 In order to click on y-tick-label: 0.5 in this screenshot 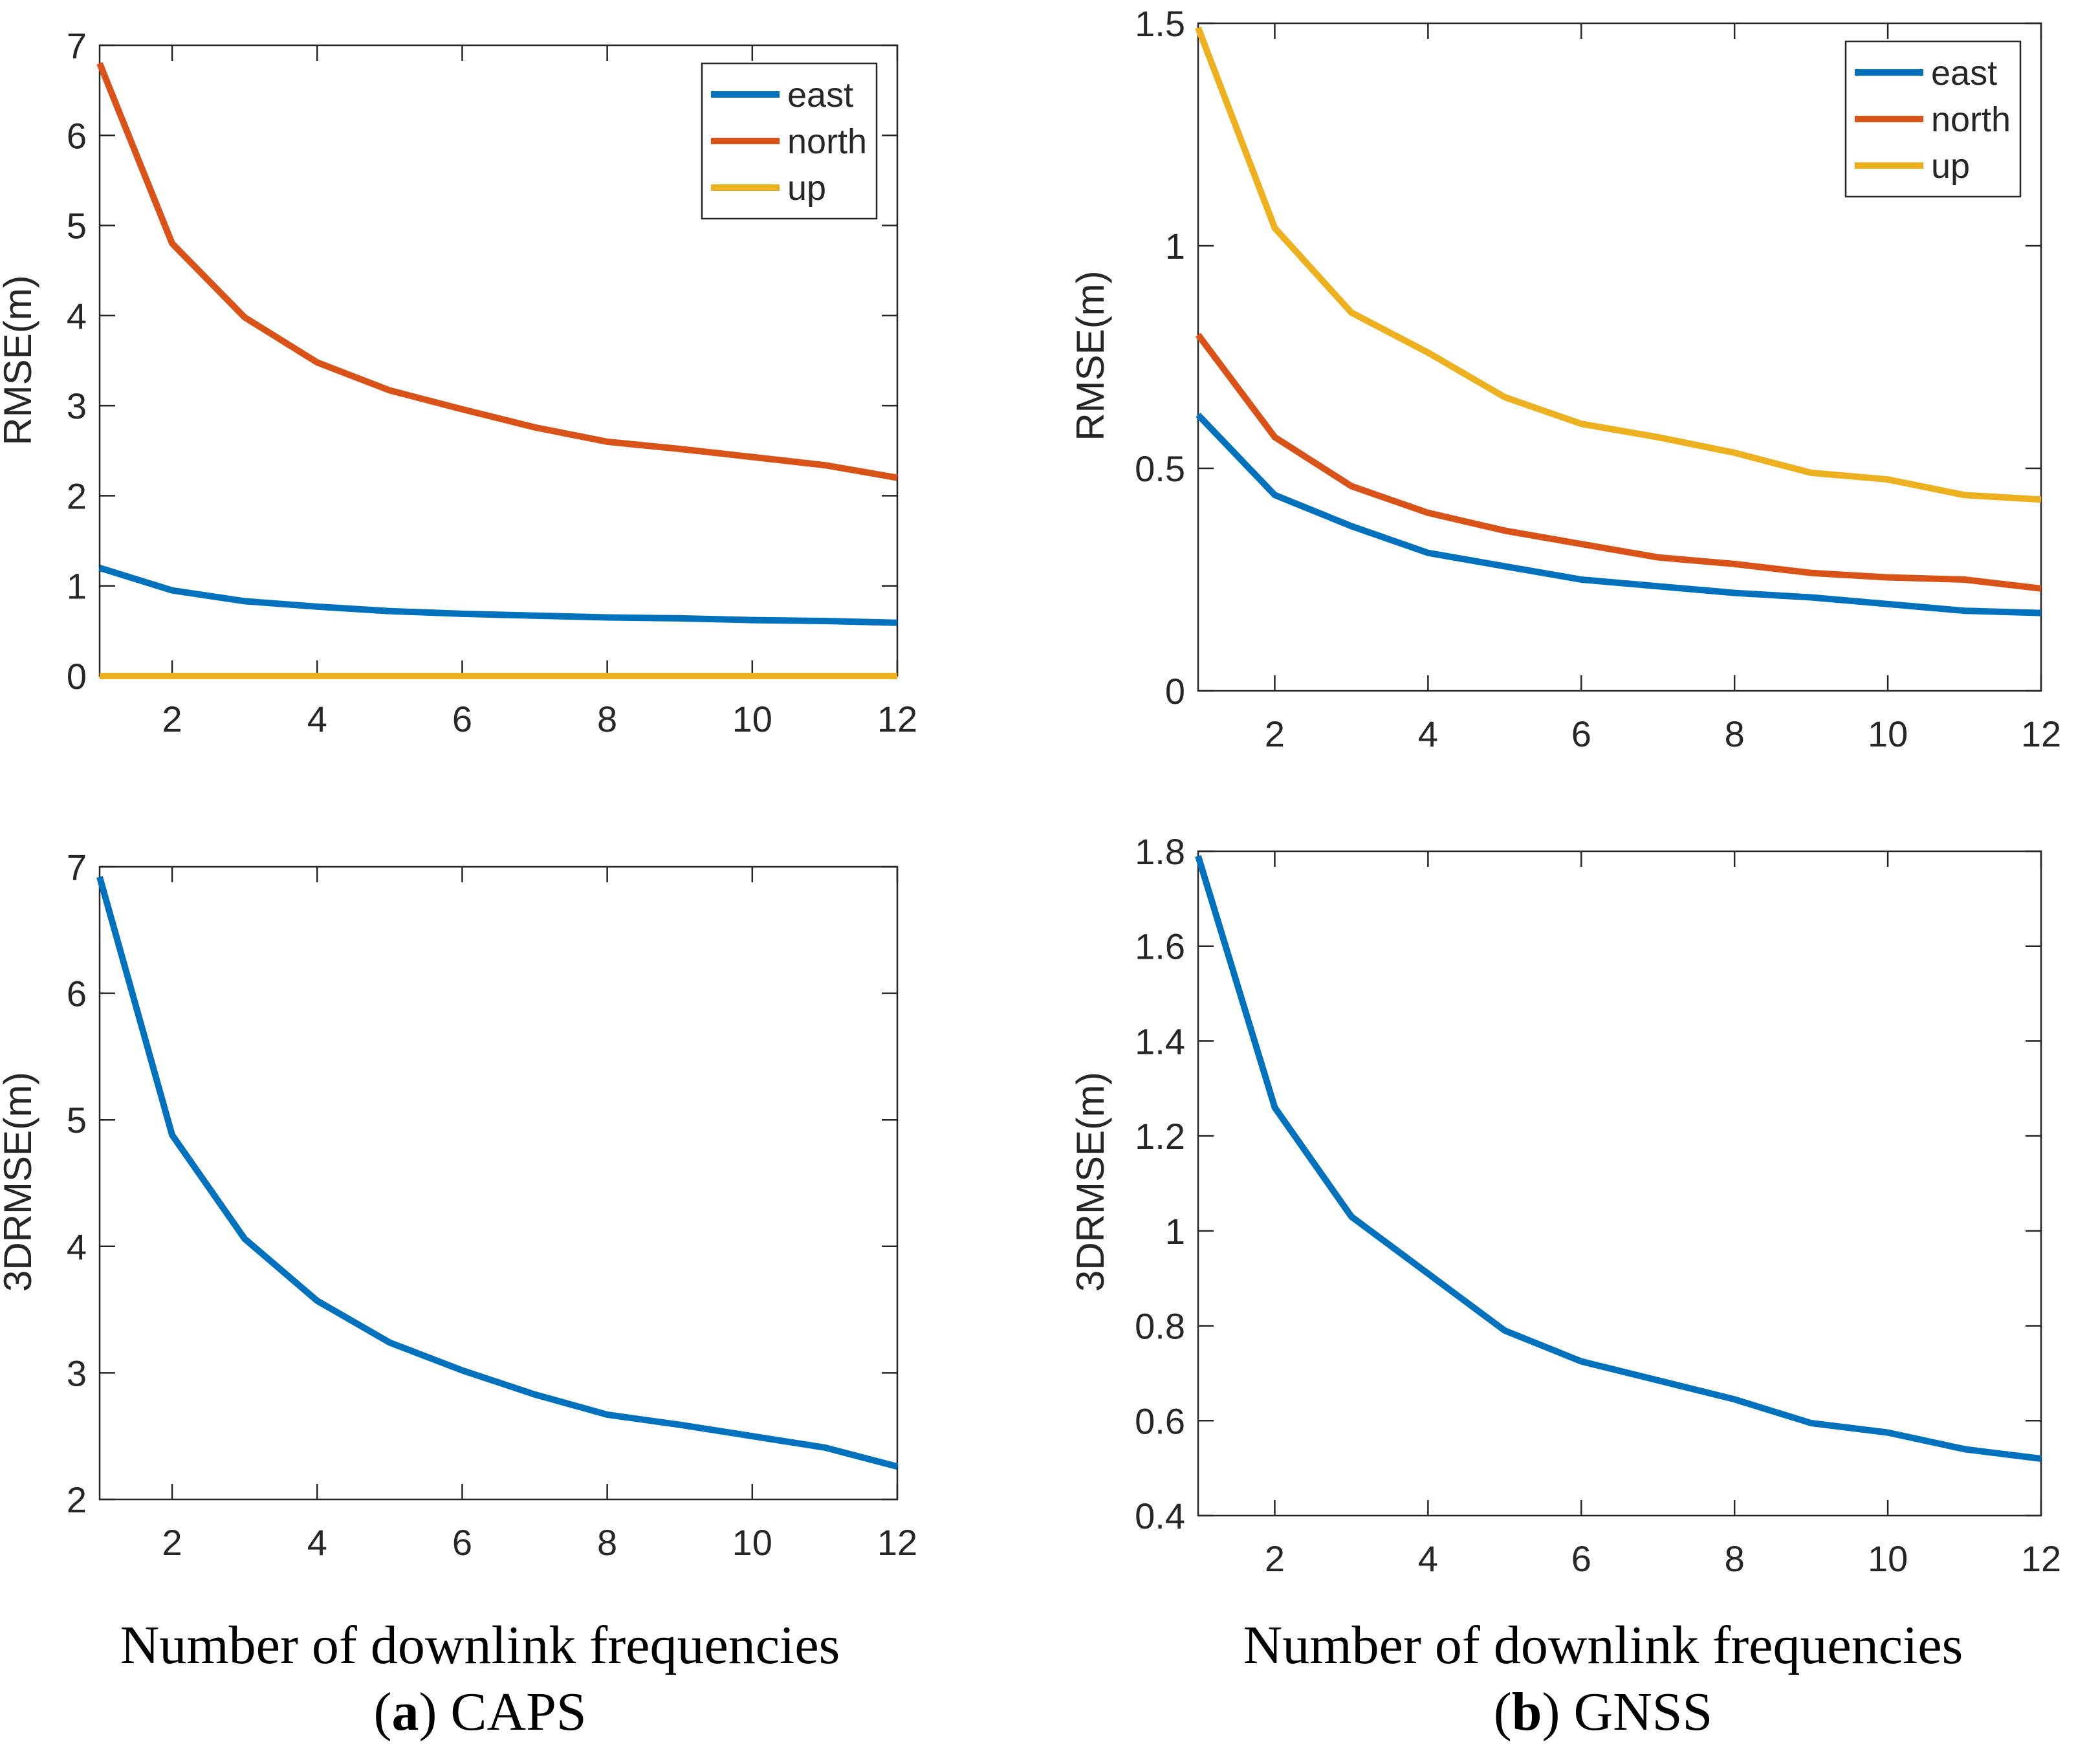, I will do `click(1160, 468)`.